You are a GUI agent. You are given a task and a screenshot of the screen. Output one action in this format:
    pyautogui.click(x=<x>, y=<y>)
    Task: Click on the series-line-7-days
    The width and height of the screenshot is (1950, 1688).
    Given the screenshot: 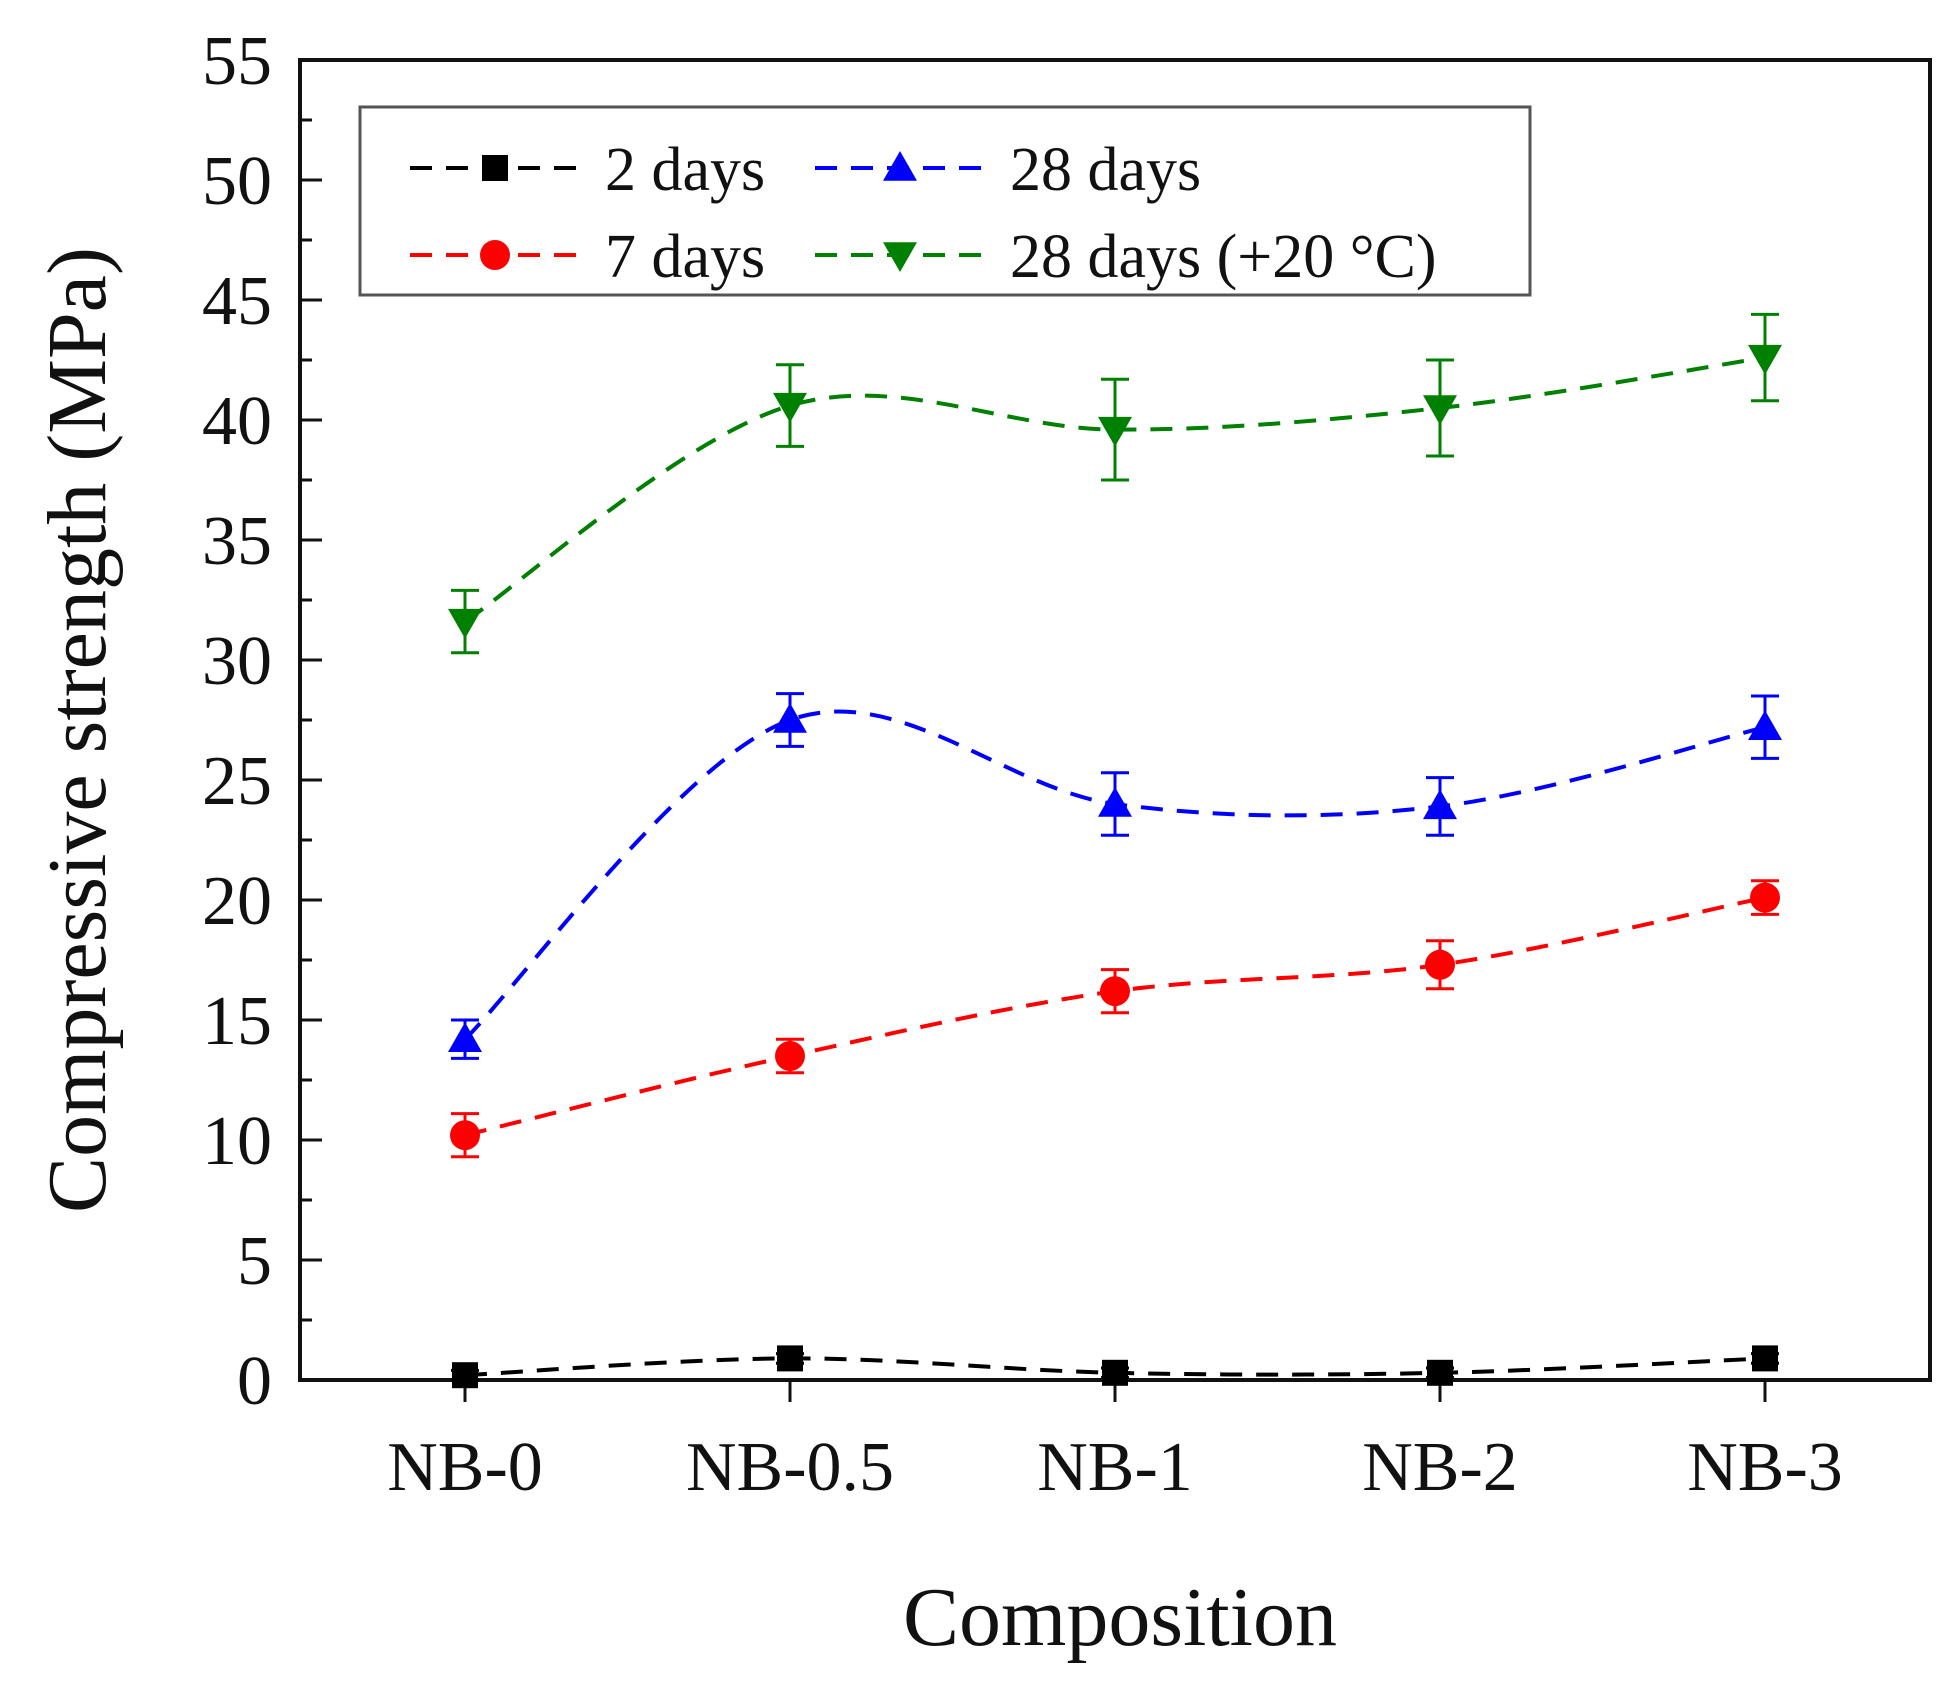 What is the action you would take?
    pyautogui.click(x=1115, y=1016)
    